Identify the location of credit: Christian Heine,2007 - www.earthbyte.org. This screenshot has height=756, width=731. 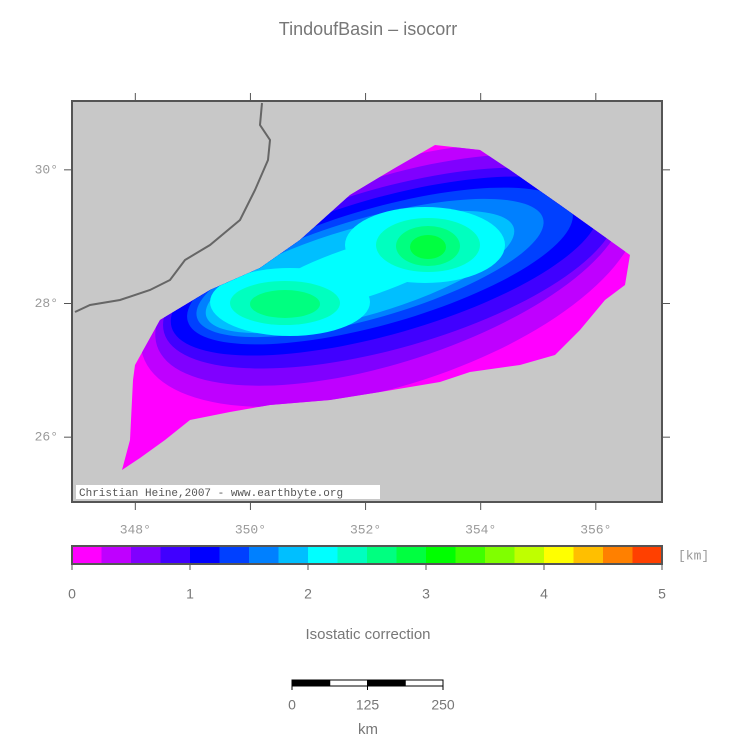
(211, 494).